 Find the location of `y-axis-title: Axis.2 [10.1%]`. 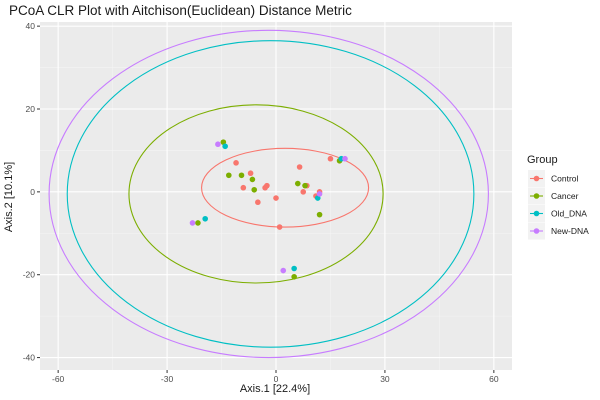

y-axis-title: Axis.2 [10.1%] is located at coordinates (9, 197).